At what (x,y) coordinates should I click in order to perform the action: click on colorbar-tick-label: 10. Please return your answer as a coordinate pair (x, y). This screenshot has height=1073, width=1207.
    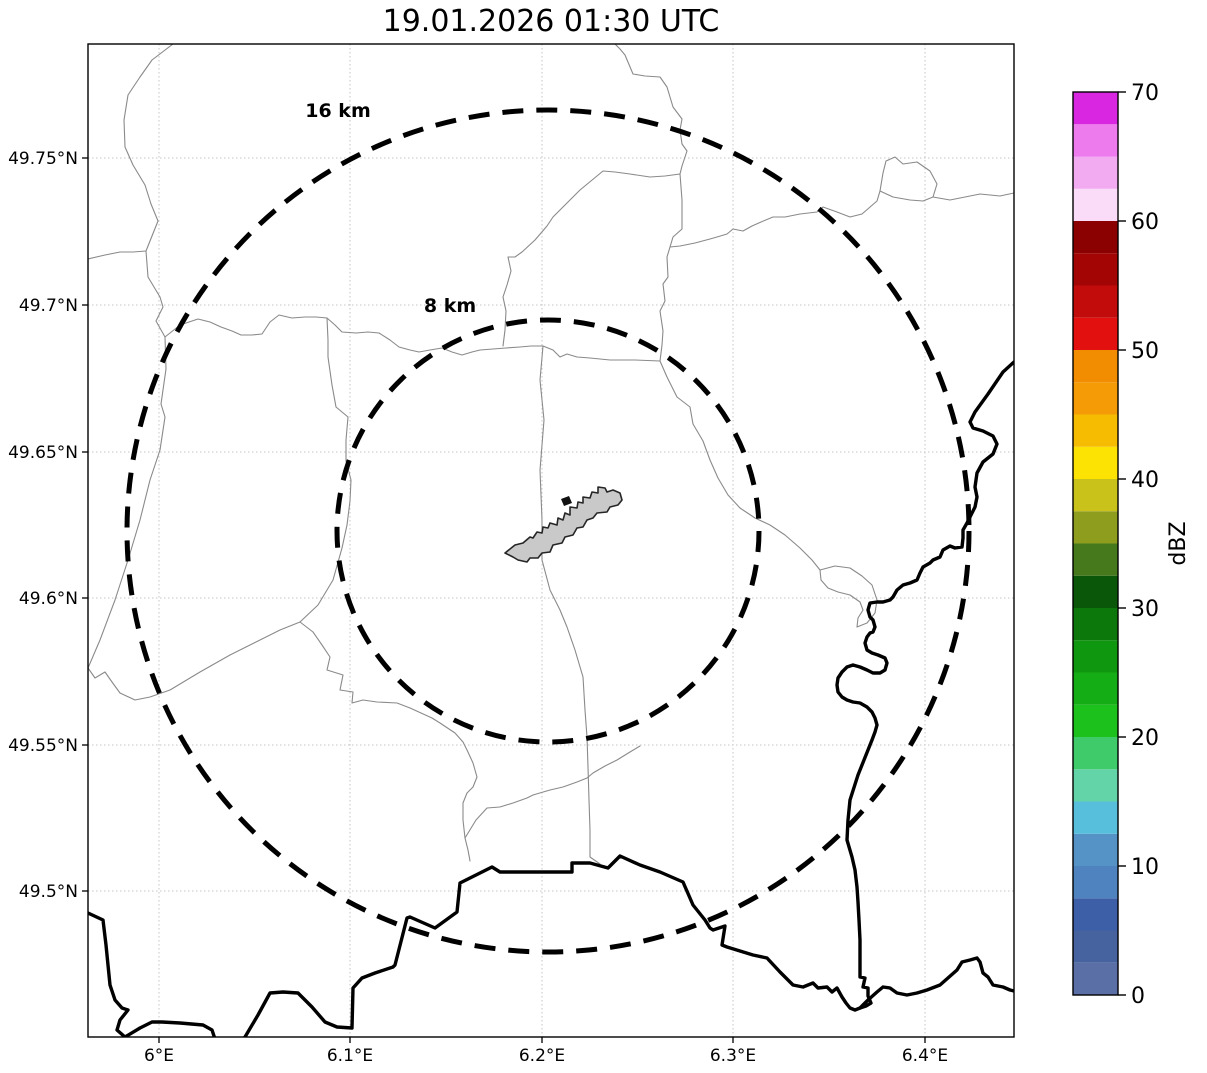
    Looking at the image, I should click on (1145, 867).